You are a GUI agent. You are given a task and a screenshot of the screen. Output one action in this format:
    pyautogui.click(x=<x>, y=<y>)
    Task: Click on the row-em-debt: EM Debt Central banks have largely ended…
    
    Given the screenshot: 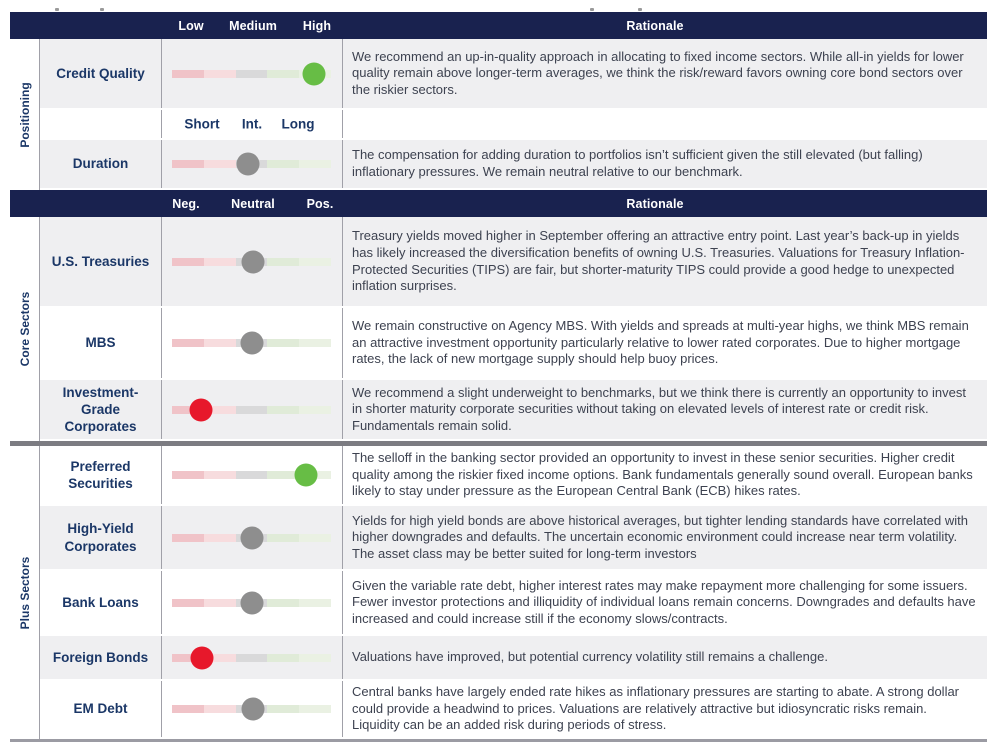 What is the action you would take?
    pyautogui.click(x=513, y=710)
    